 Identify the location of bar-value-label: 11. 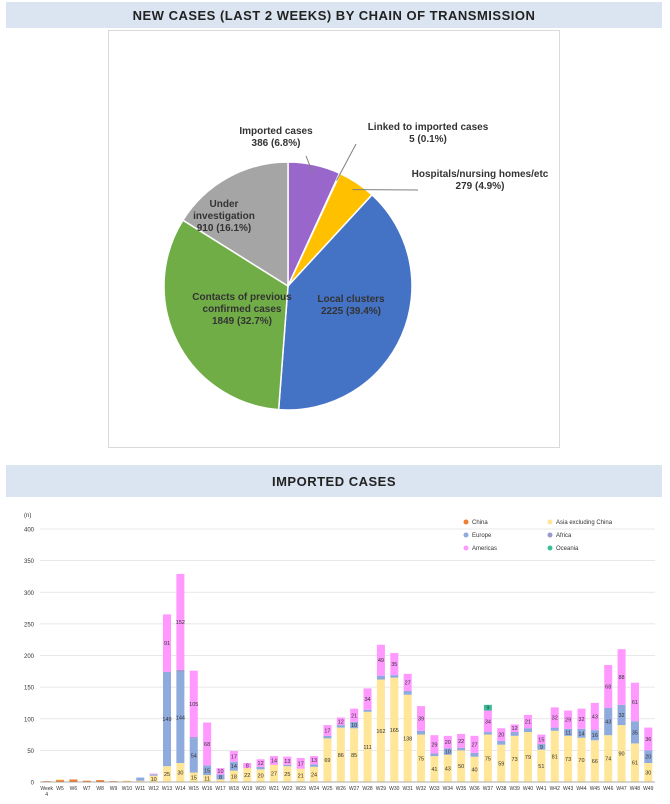
(568, 733).